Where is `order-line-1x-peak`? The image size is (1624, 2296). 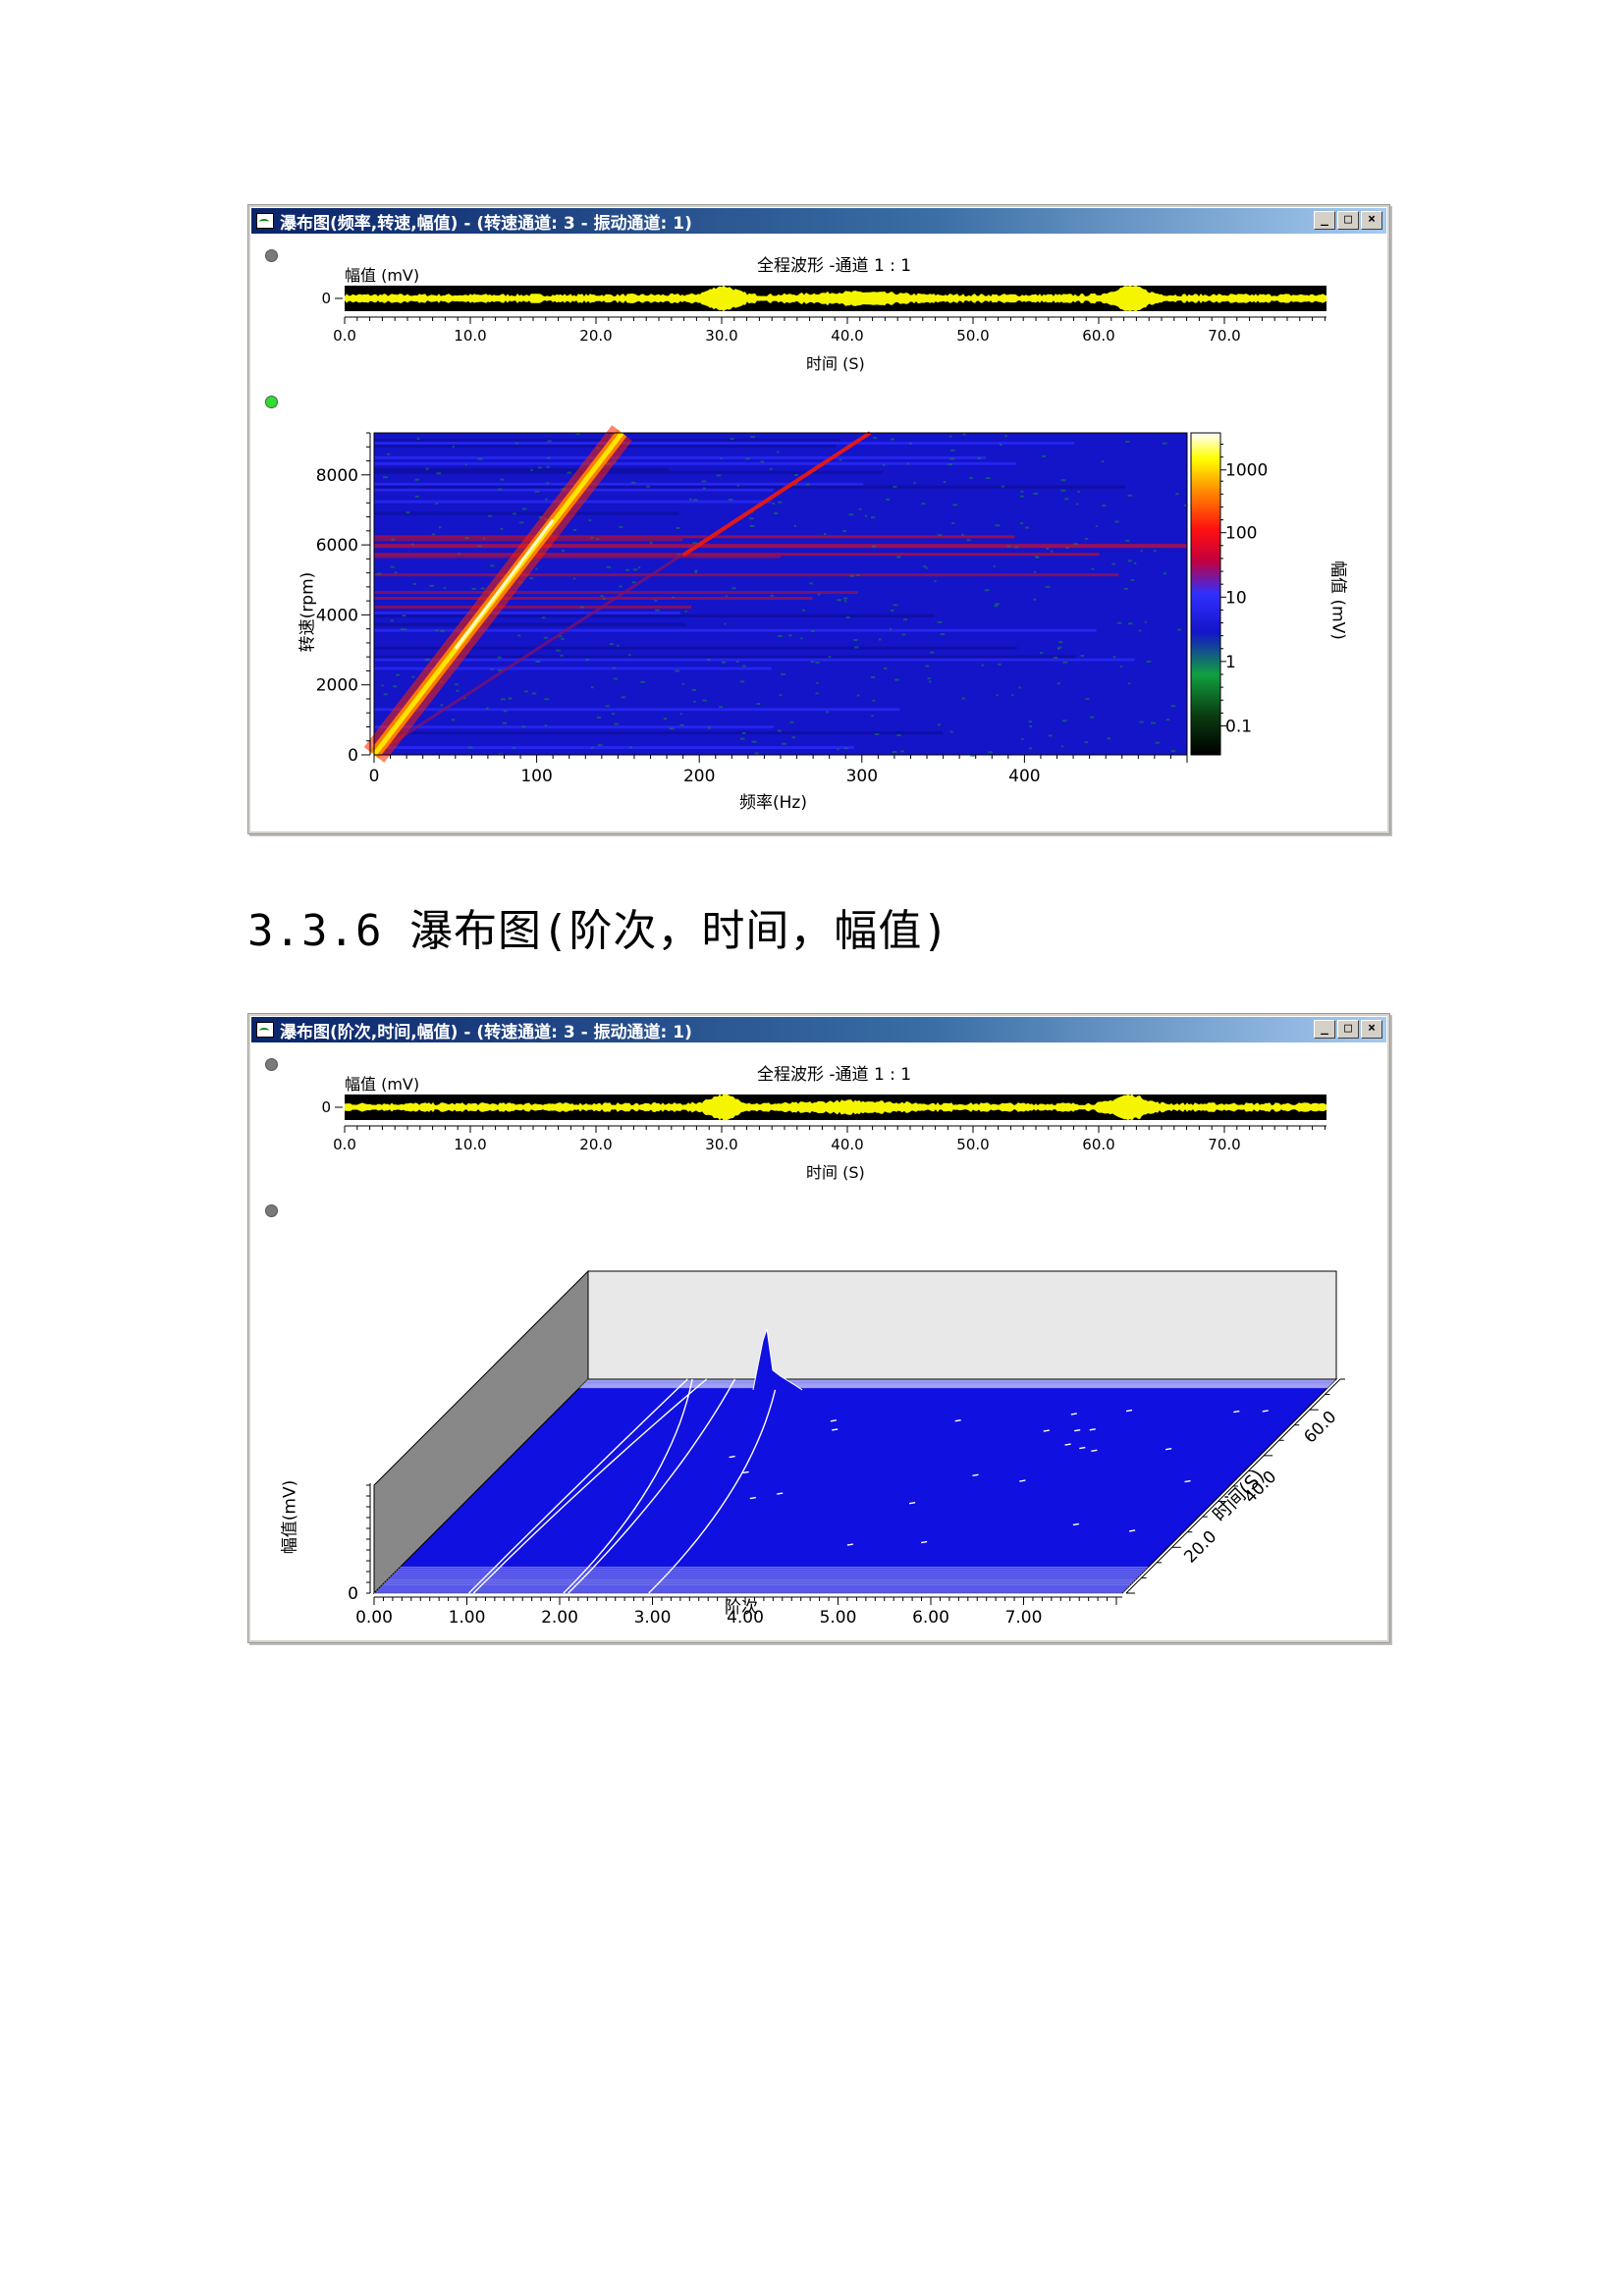 order-line-1x-peak is located at coordinates (504, 584).